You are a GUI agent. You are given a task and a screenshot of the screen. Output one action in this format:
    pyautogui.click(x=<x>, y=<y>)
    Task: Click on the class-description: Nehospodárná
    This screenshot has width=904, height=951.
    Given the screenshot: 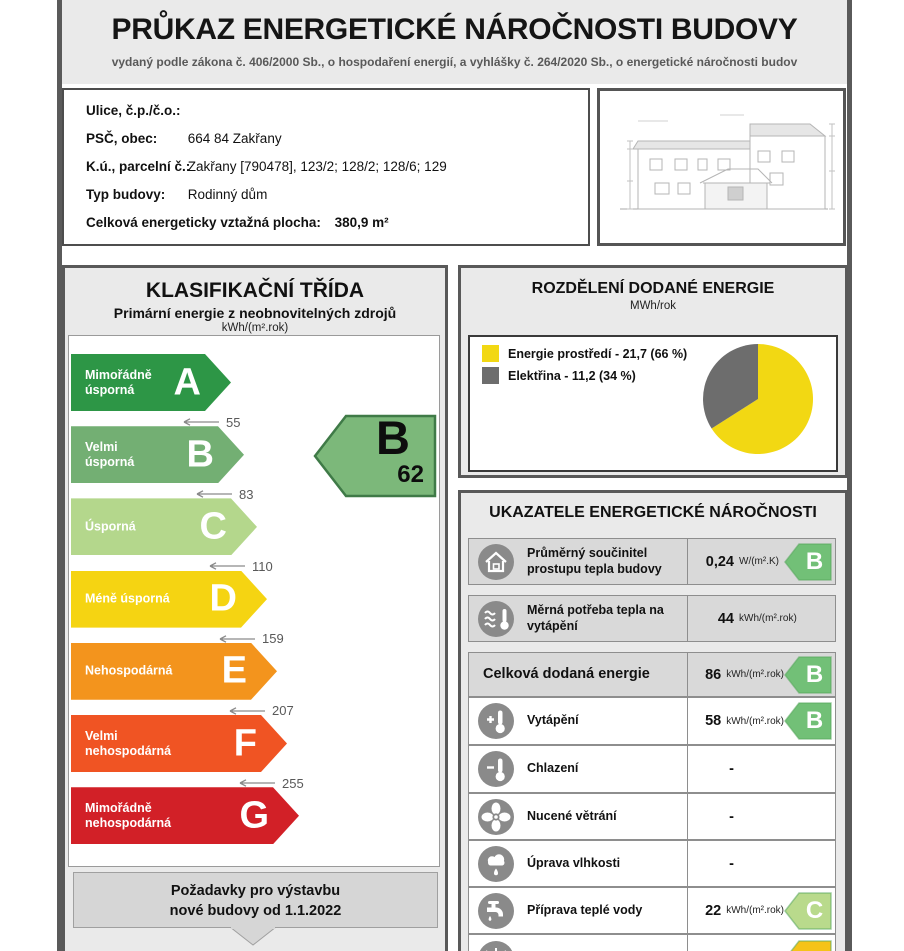 What is the action you would take?
    pyautogui.click(x=129, y=670)
    